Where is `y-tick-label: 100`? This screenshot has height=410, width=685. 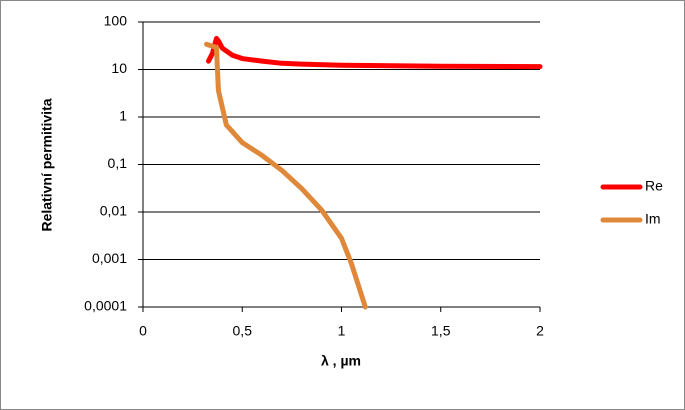 y-tick-label: 100 is located at coordinates (116, 21).